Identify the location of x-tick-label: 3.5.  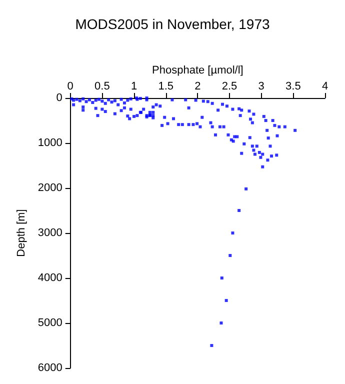
(293, 86).